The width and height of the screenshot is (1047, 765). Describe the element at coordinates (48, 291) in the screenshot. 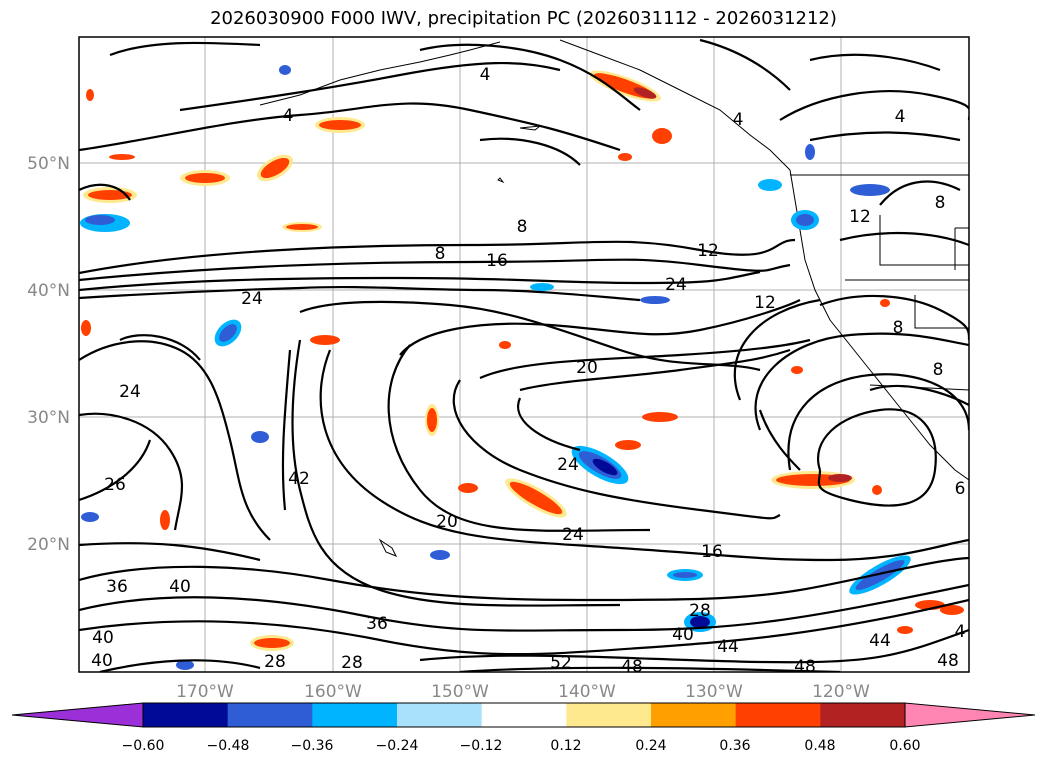

I see `lat-label: 40°N` at that location.